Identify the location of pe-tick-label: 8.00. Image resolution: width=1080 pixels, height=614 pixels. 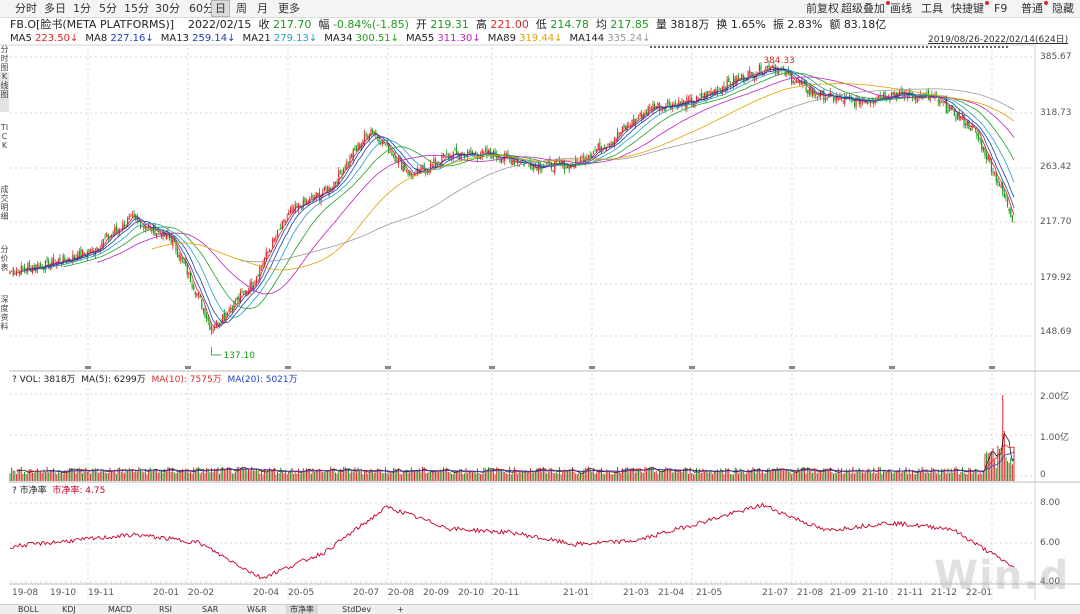
(1050, 503).